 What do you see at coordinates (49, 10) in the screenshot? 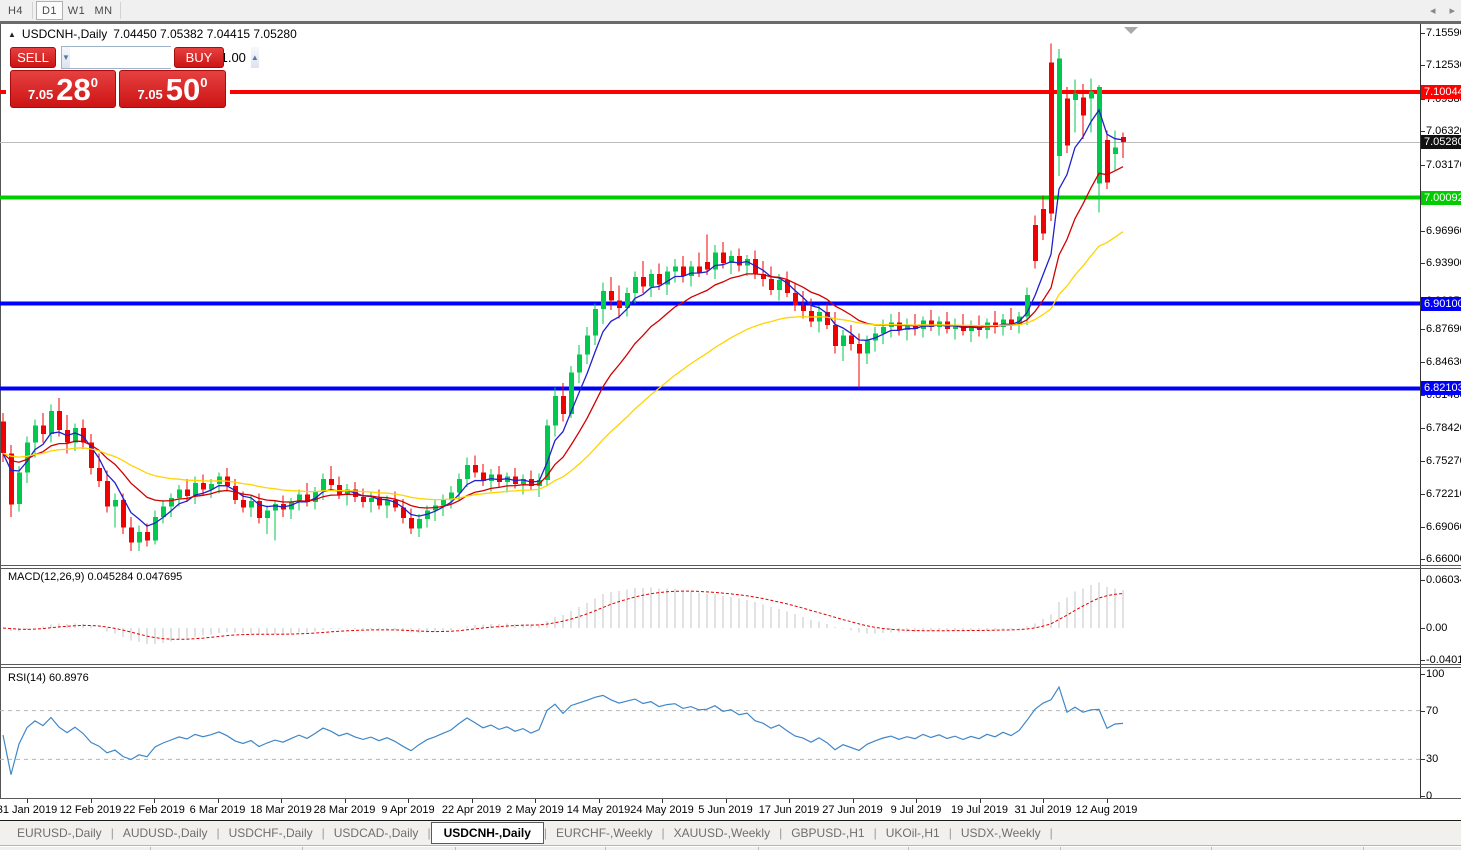
I see `timeframe-button-d1: D1` at bounding box center [49, 10].